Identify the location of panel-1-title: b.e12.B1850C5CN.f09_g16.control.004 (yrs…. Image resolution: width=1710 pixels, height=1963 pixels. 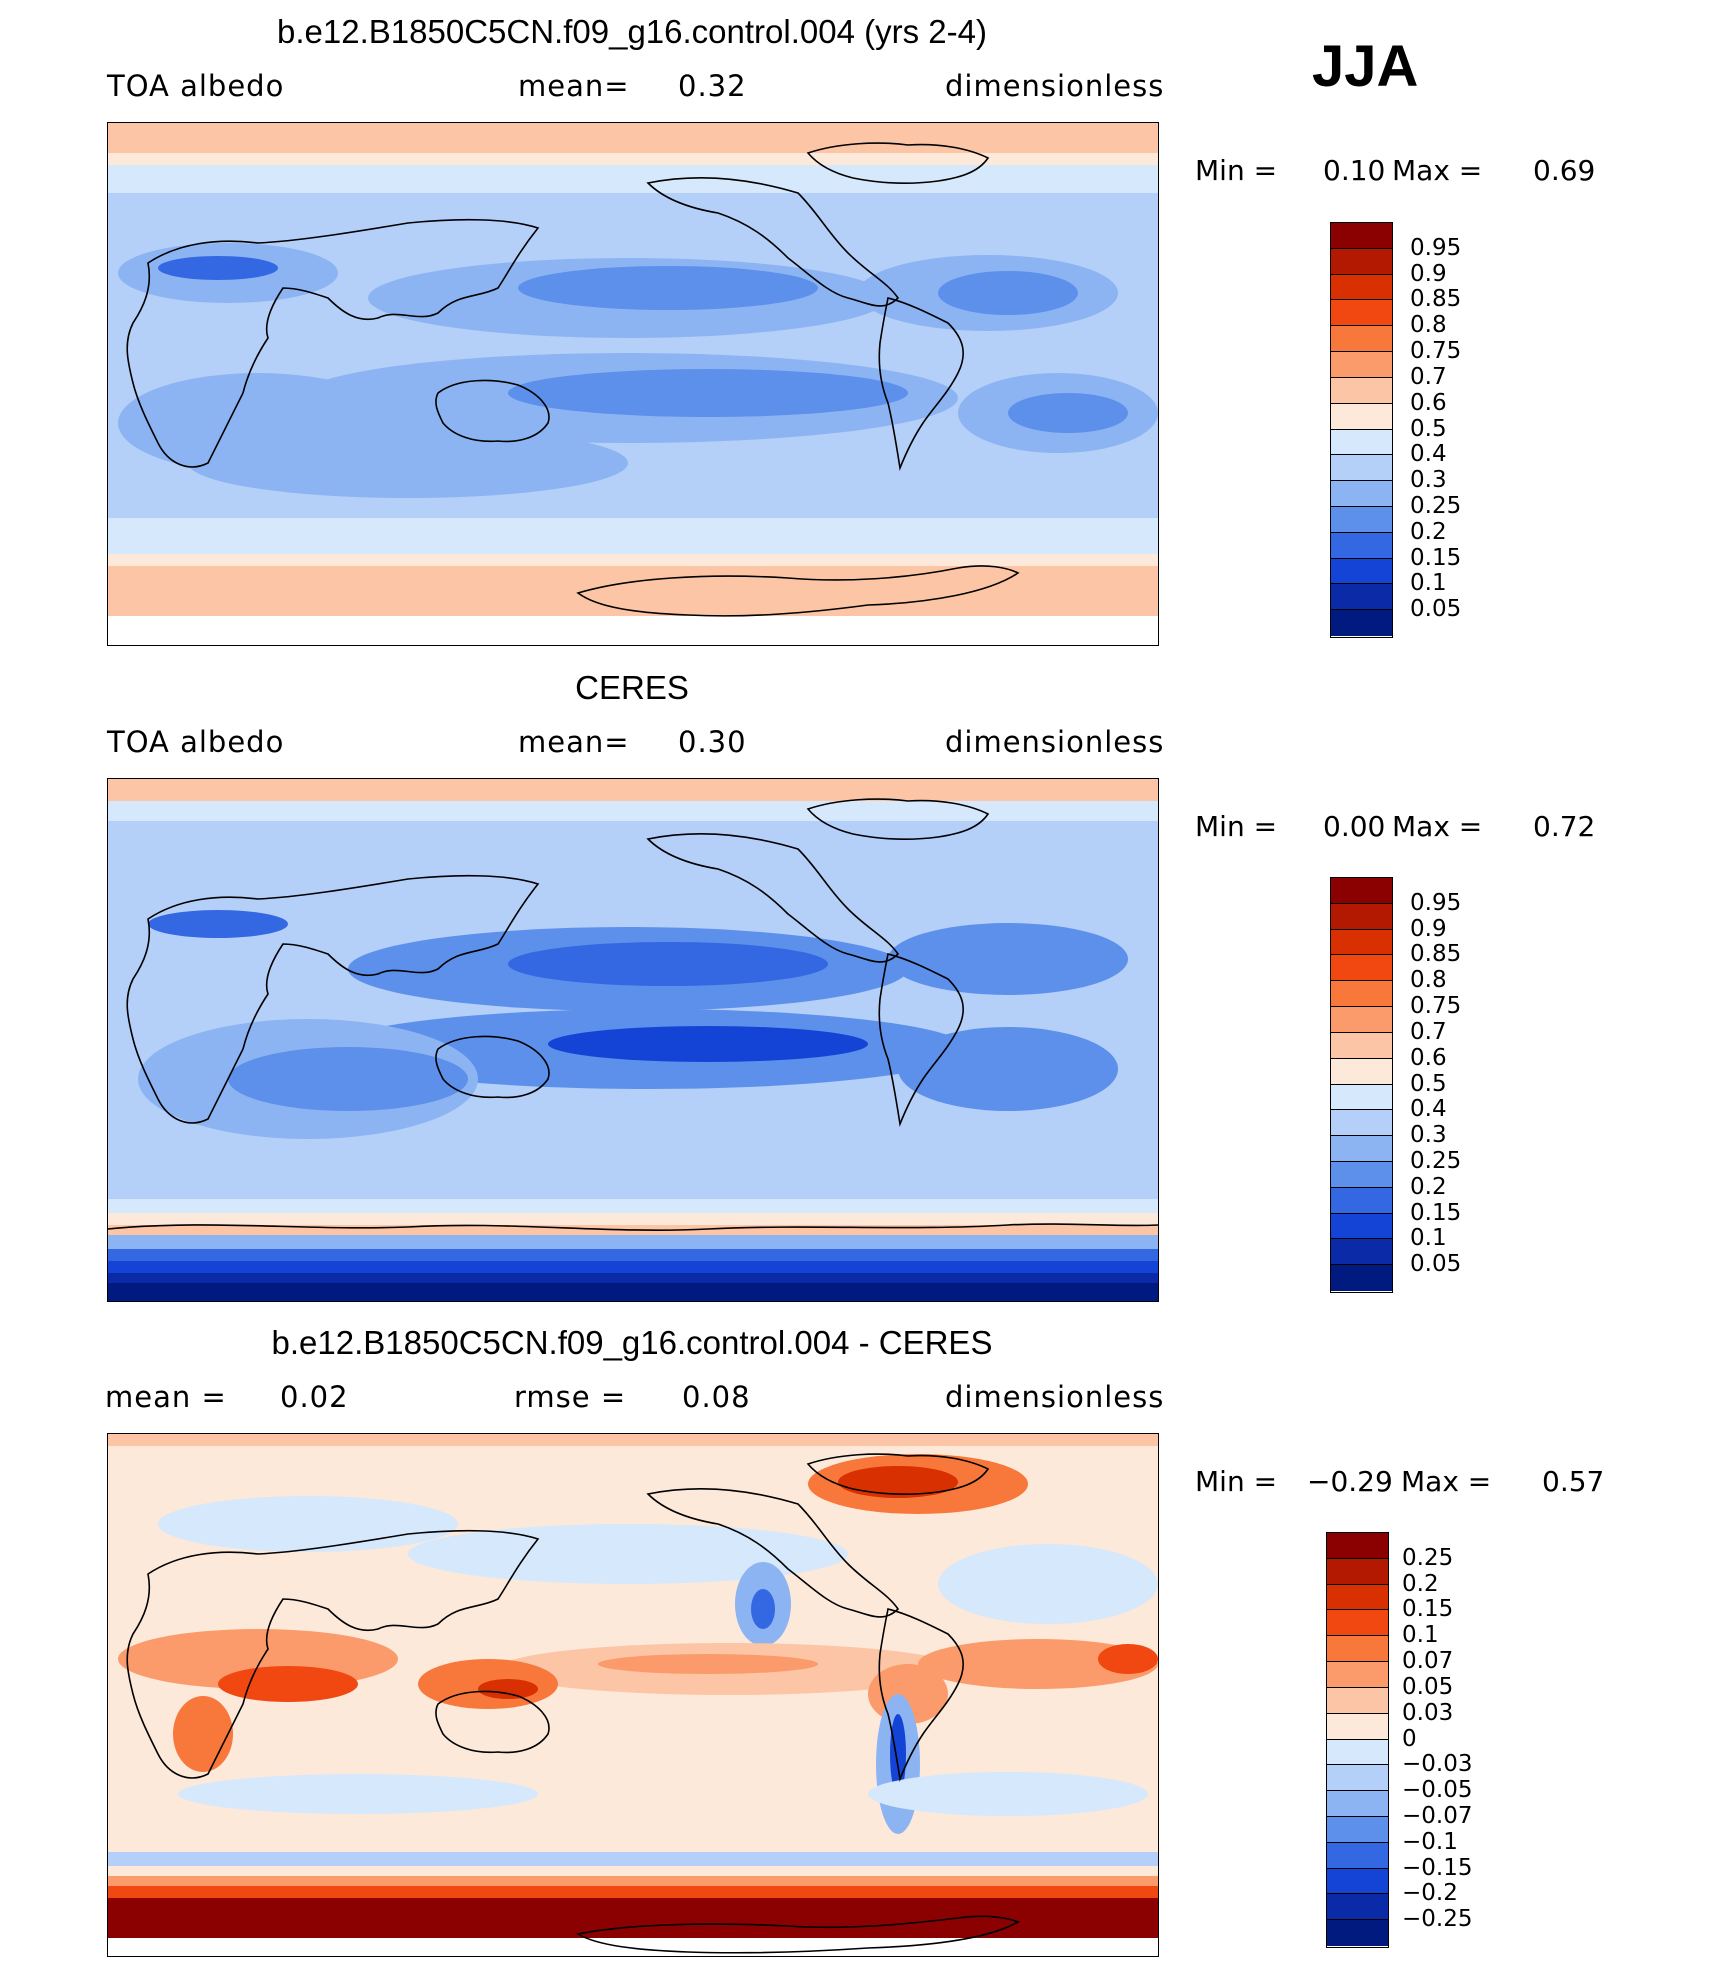
(632, 31).